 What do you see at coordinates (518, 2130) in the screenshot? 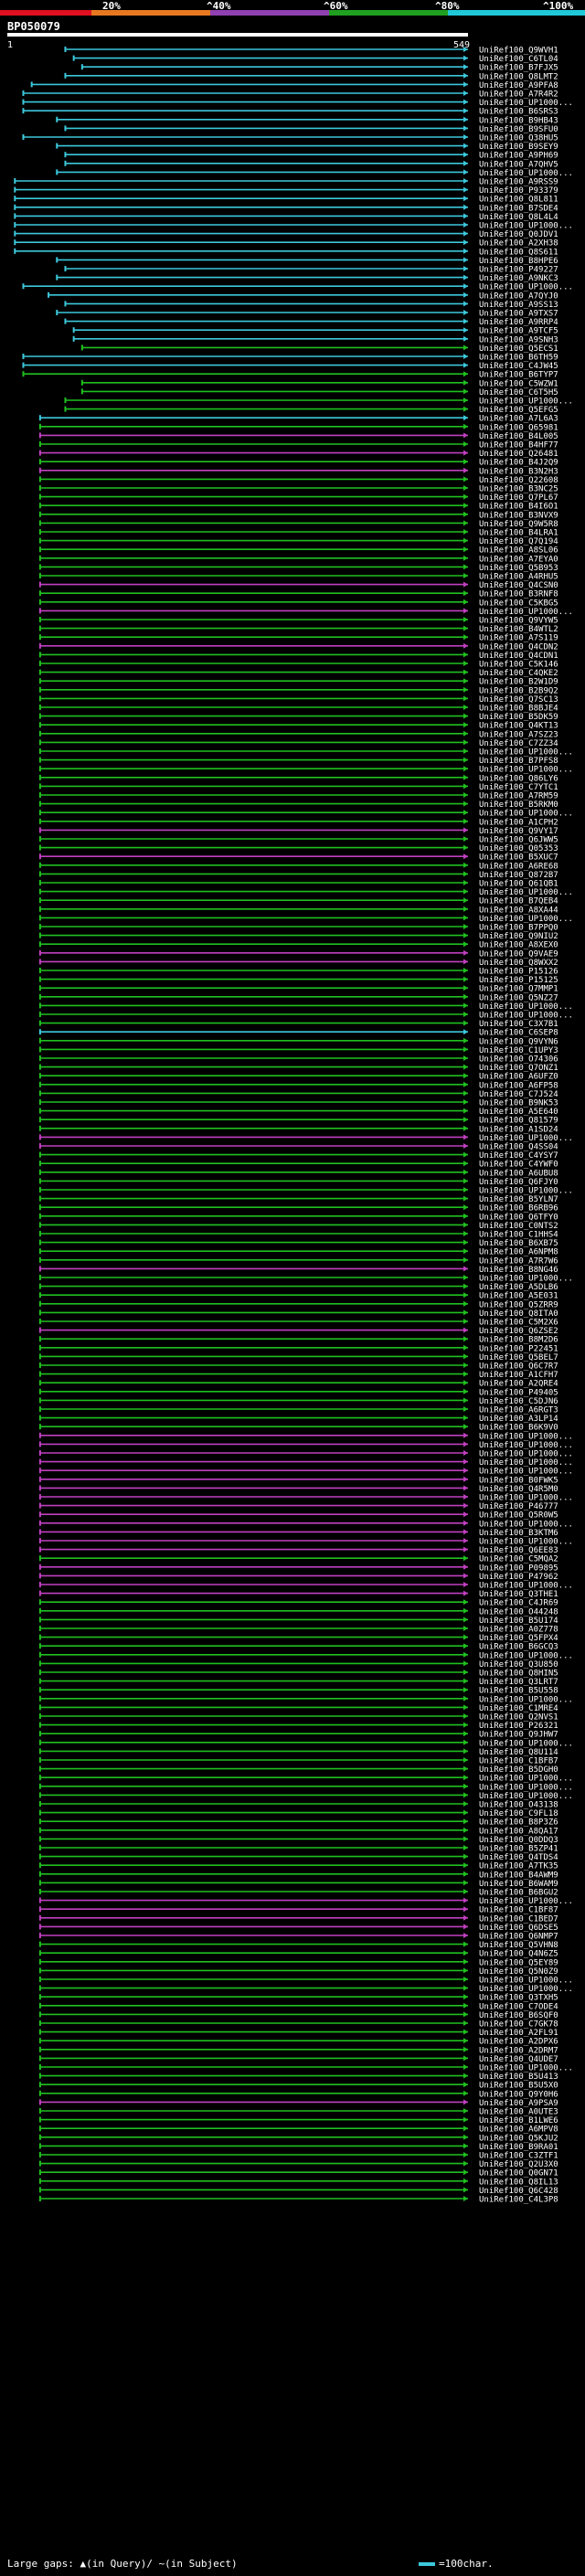
I see `hit-label: UniRef100_A6MPV8` at bounding box center [518, 2130].